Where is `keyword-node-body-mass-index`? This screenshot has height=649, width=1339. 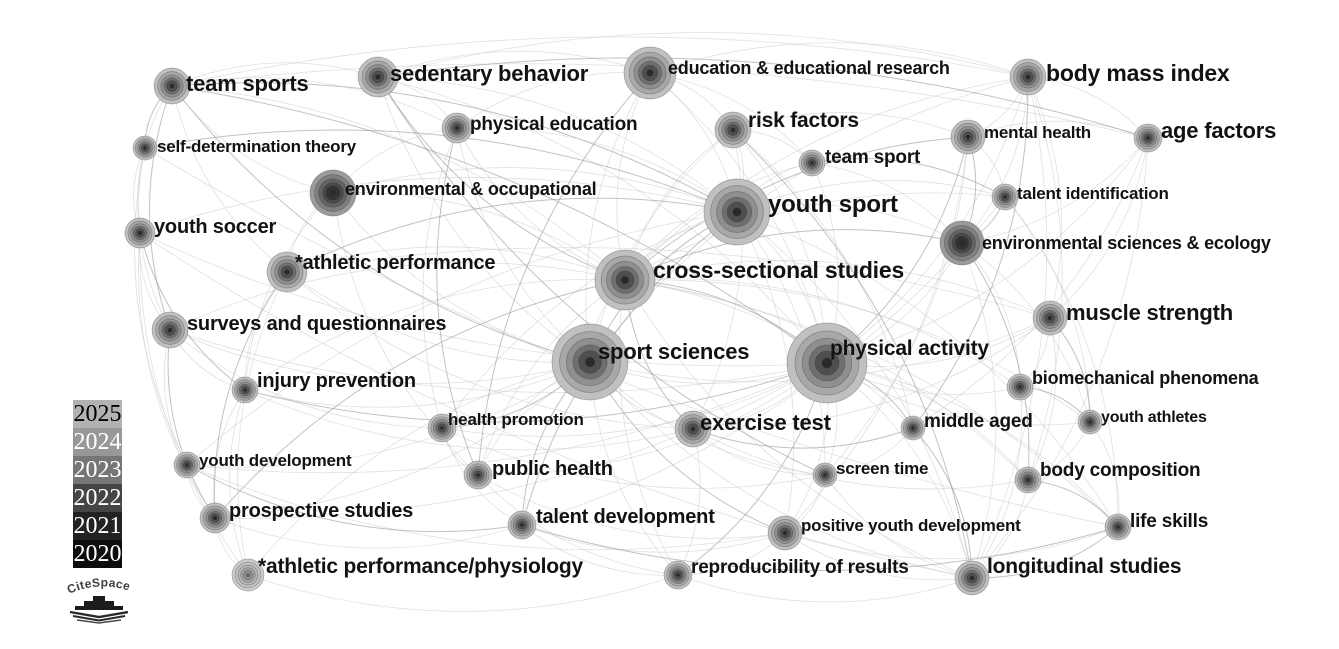
keyword-node-body-mass-index is located at coordinates (1028, 77).